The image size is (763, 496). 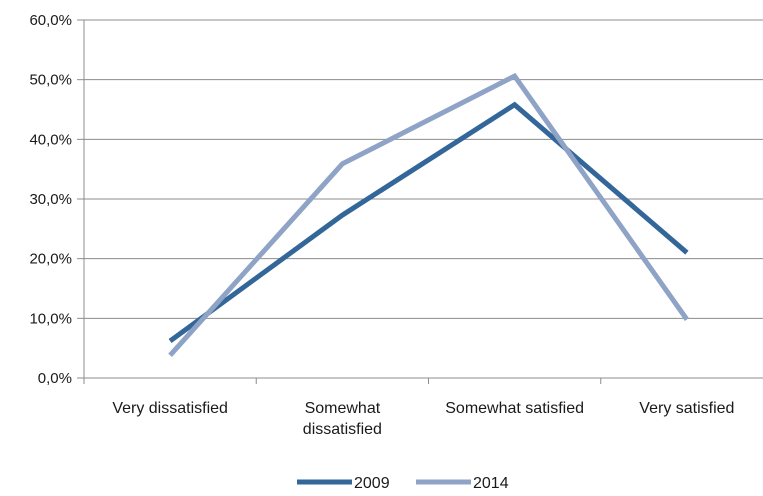 I want to click on y-tick-label: 10,0%, so click(x=50, y=318).